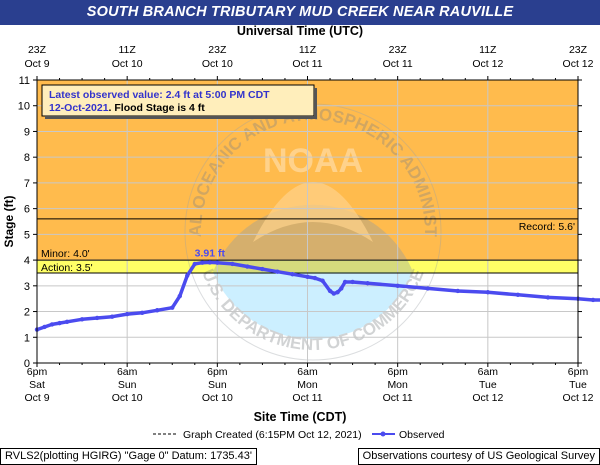 This screenshot has height=465, width=600. What do you see at coordinates (37, 385) in the screenshot?
I see `bottom-tick-label-day: Sat` at bounding box center [37, 385].